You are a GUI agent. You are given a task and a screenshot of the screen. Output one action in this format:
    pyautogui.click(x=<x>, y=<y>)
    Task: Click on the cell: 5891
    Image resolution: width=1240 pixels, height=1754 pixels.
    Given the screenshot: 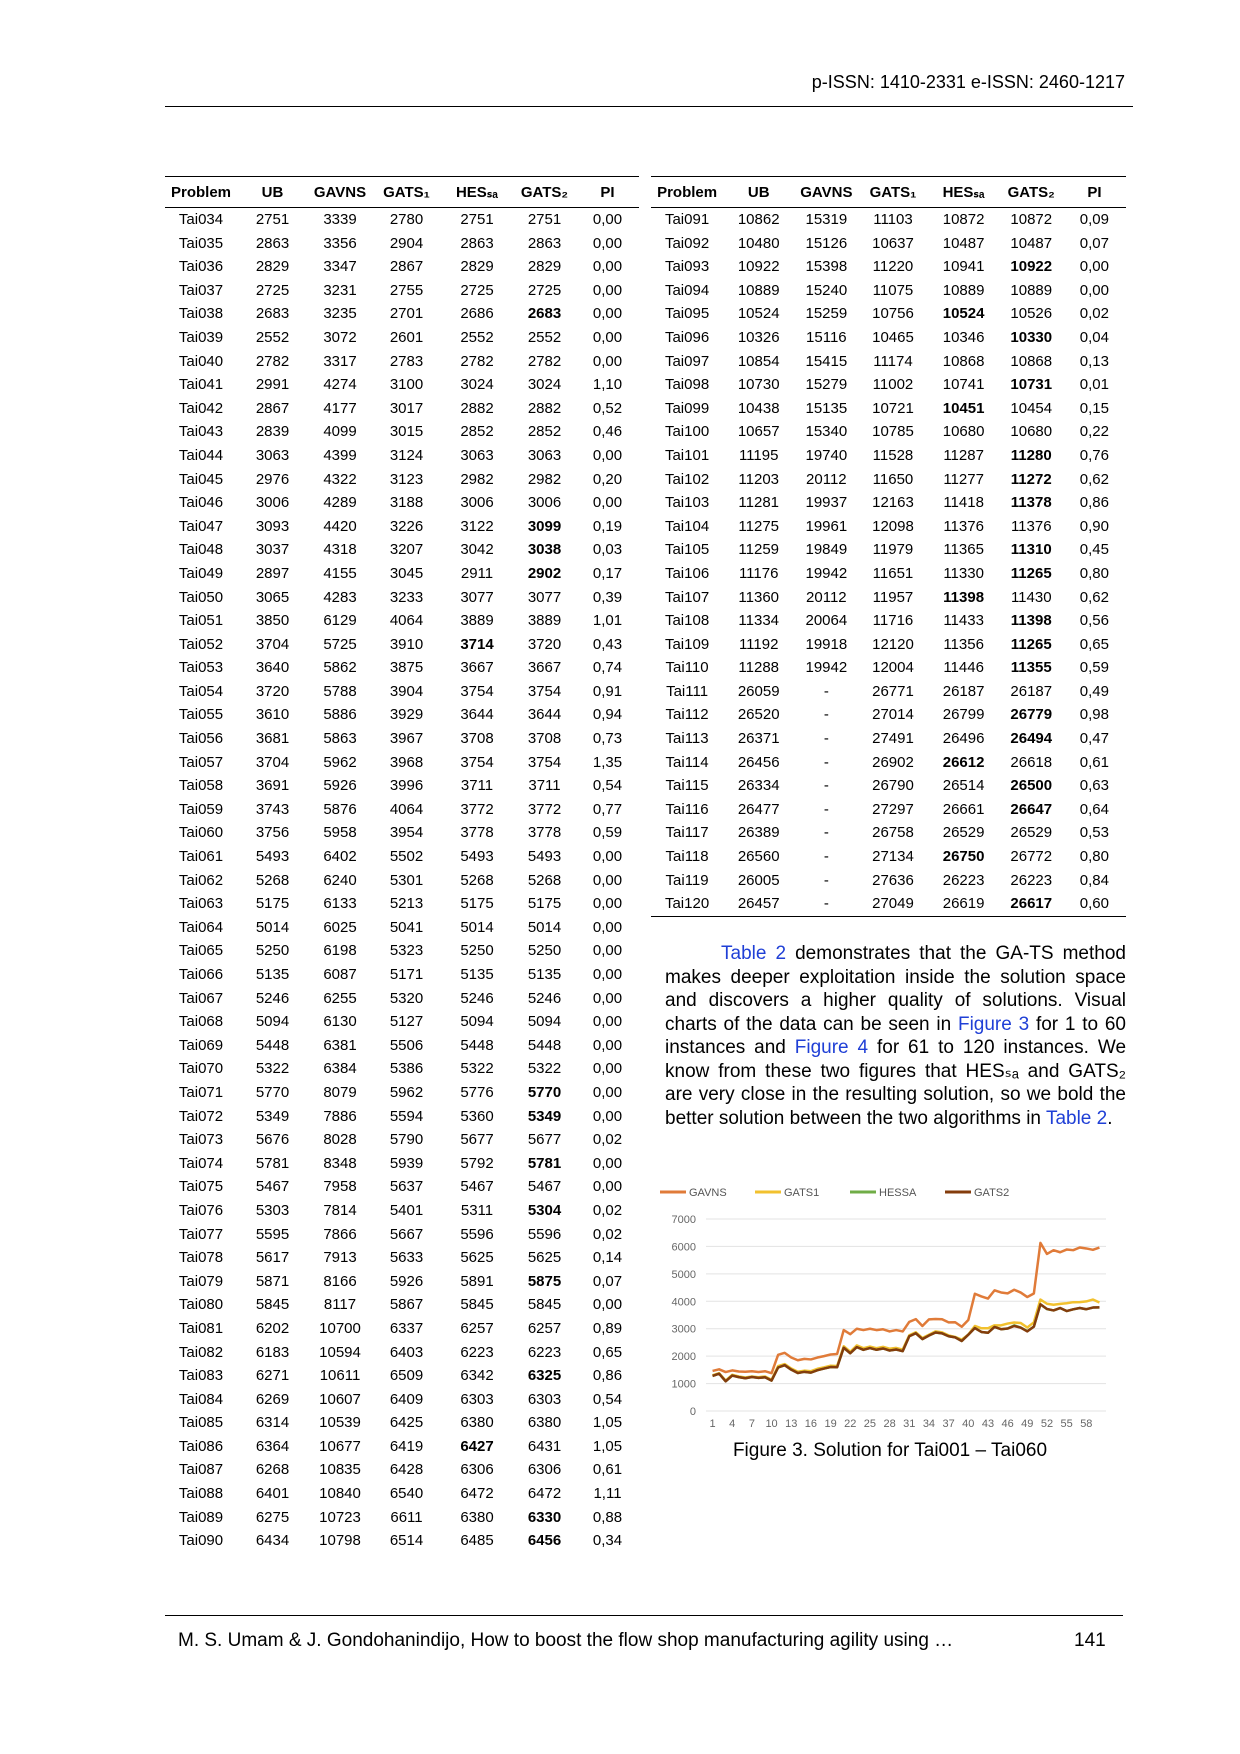 What is the action you would take?
    pyautogui.click(x=477, y=1281)
    